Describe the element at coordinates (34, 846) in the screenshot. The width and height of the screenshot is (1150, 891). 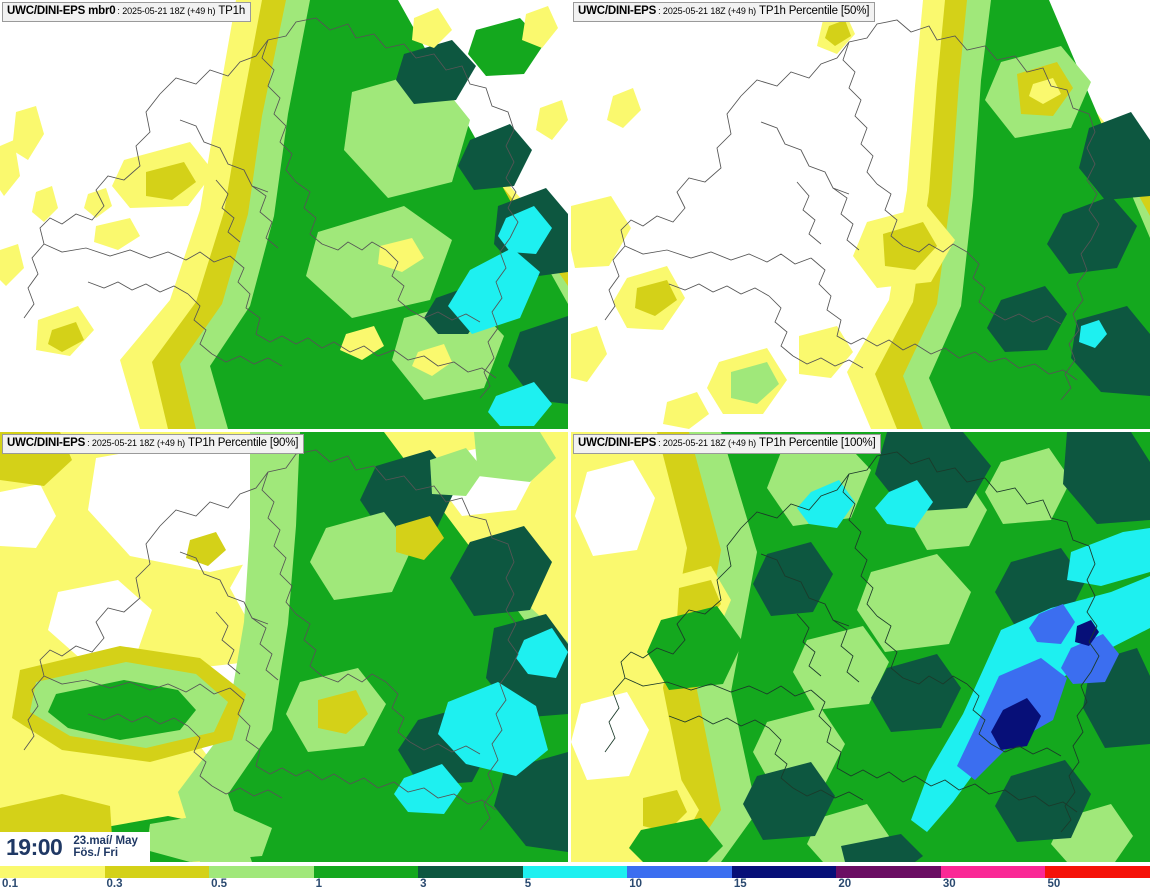
I see `valid-time-clock: 19:00` at that location.